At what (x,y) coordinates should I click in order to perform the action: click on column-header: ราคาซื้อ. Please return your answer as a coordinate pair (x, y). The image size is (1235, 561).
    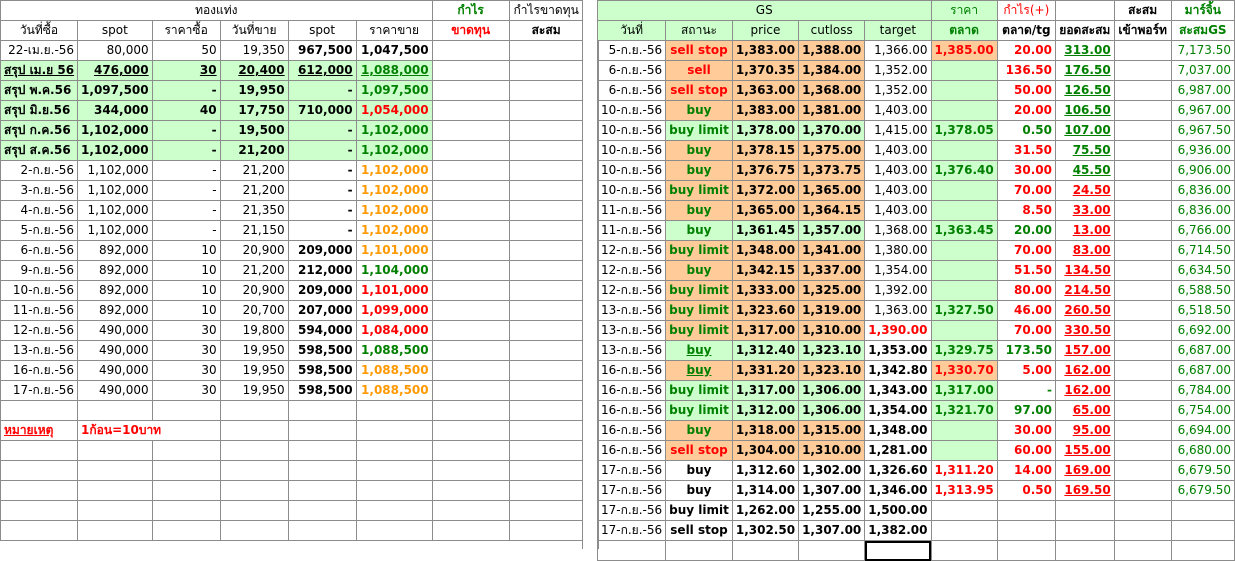
    Looking at the image, I should click on (186, 30).